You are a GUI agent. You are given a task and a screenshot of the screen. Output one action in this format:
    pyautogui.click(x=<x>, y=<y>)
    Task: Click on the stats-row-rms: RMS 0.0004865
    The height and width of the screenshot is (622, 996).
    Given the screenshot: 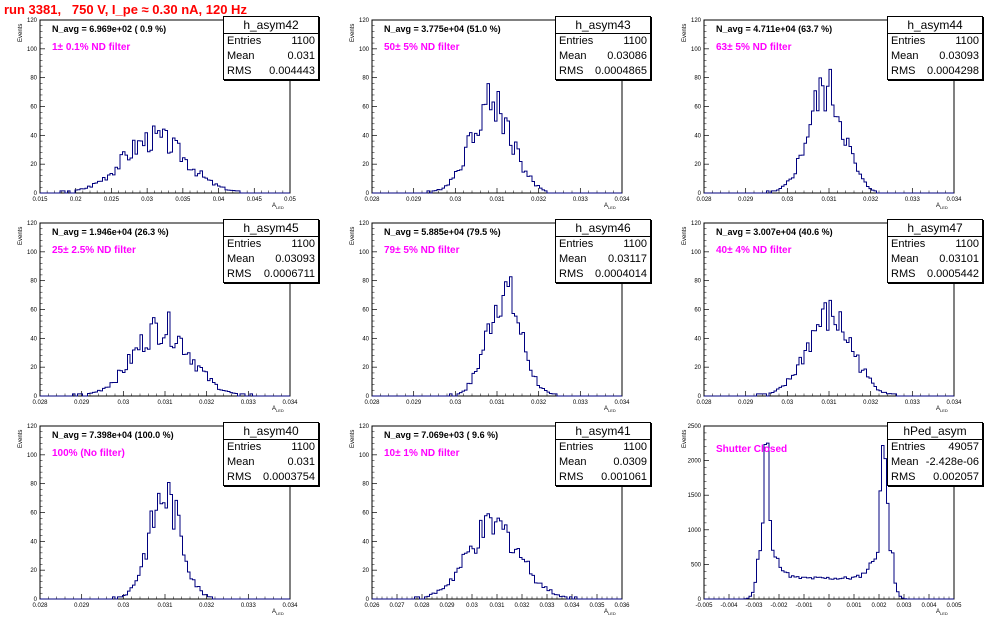 What is the action you would take?
    pyautogui.click(x=603, y=71)
    